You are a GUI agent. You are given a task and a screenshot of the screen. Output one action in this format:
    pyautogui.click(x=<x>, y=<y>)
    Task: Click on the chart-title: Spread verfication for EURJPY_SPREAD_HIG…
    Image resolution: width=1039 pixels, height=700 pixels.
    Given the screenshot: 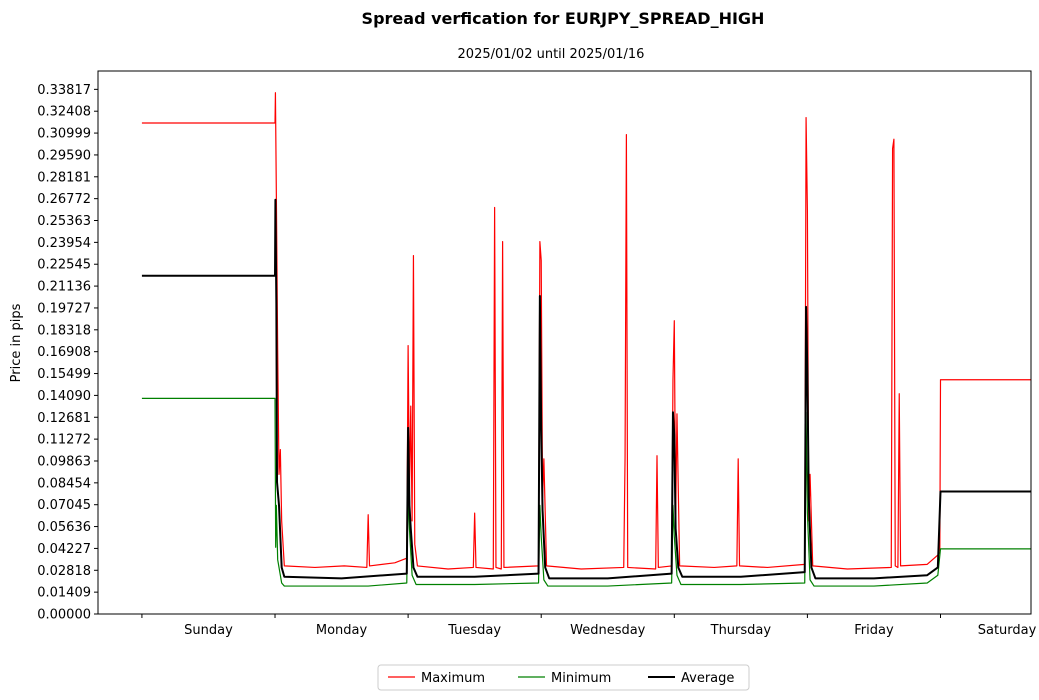 What is the action you would take?
    pyautogui.click(x=563, y=18)
    